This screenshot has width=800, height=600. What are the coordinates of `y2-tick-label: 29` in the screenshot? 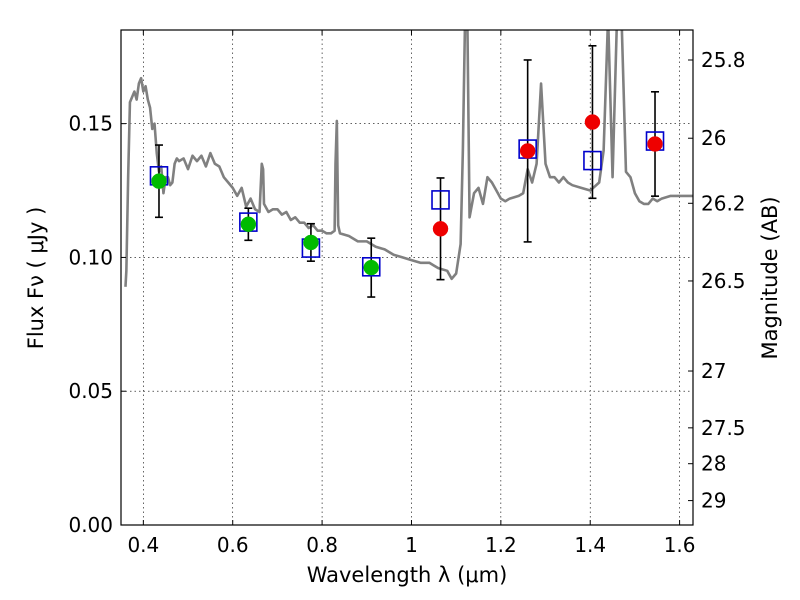 It's located at (713, 501).